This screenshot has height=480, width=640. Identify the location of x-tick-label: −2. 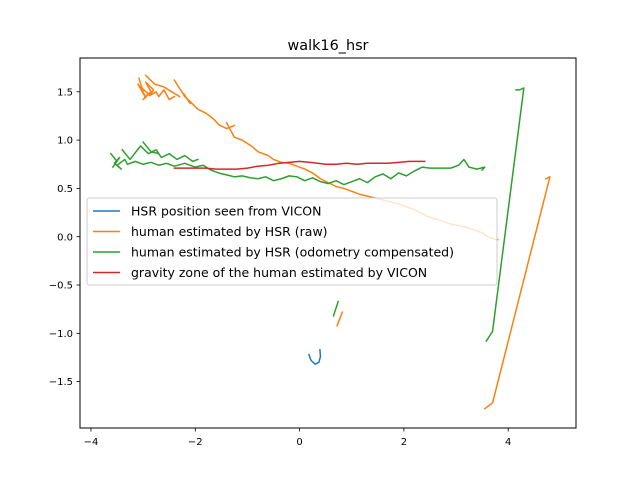
(195, 442).